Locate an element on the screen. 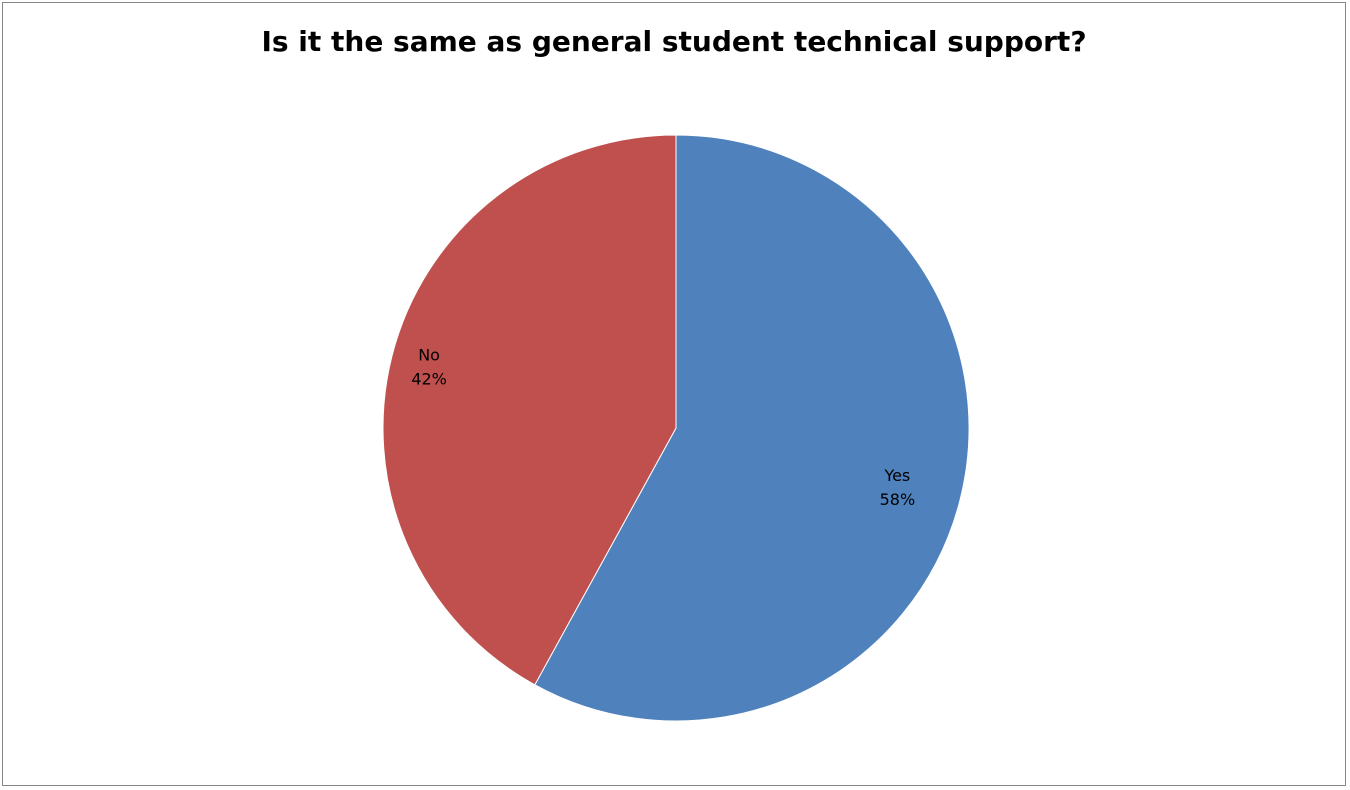 This screenshot has width=1350, height=790. slice-value-no: 42% is located at coordinates (429, 379).